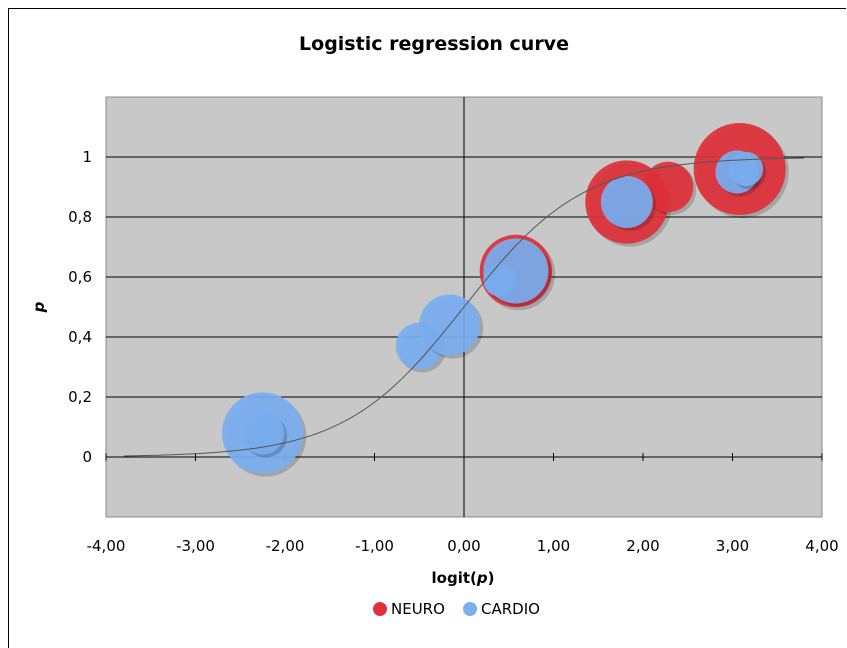 The height and width of the screenshot is (648, 847). Describe the element at coordinates (510, 609) in the screenshot. I see `legend-cardio-label: CARDIO` at that location.